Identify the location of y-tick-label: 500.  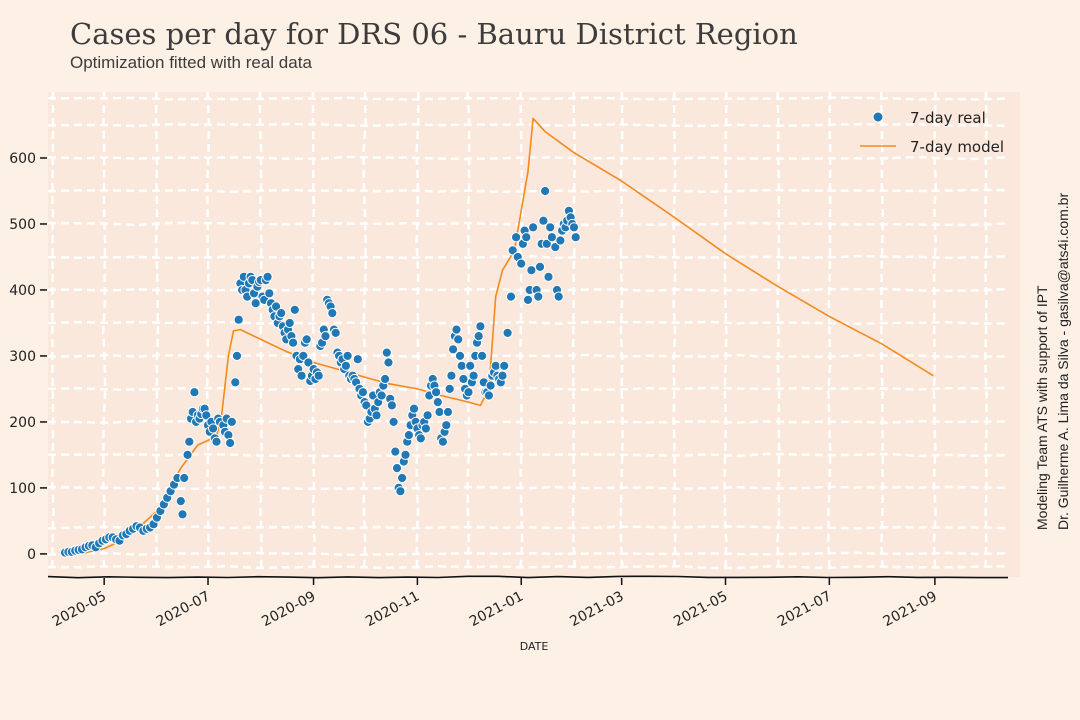
(22, 225).